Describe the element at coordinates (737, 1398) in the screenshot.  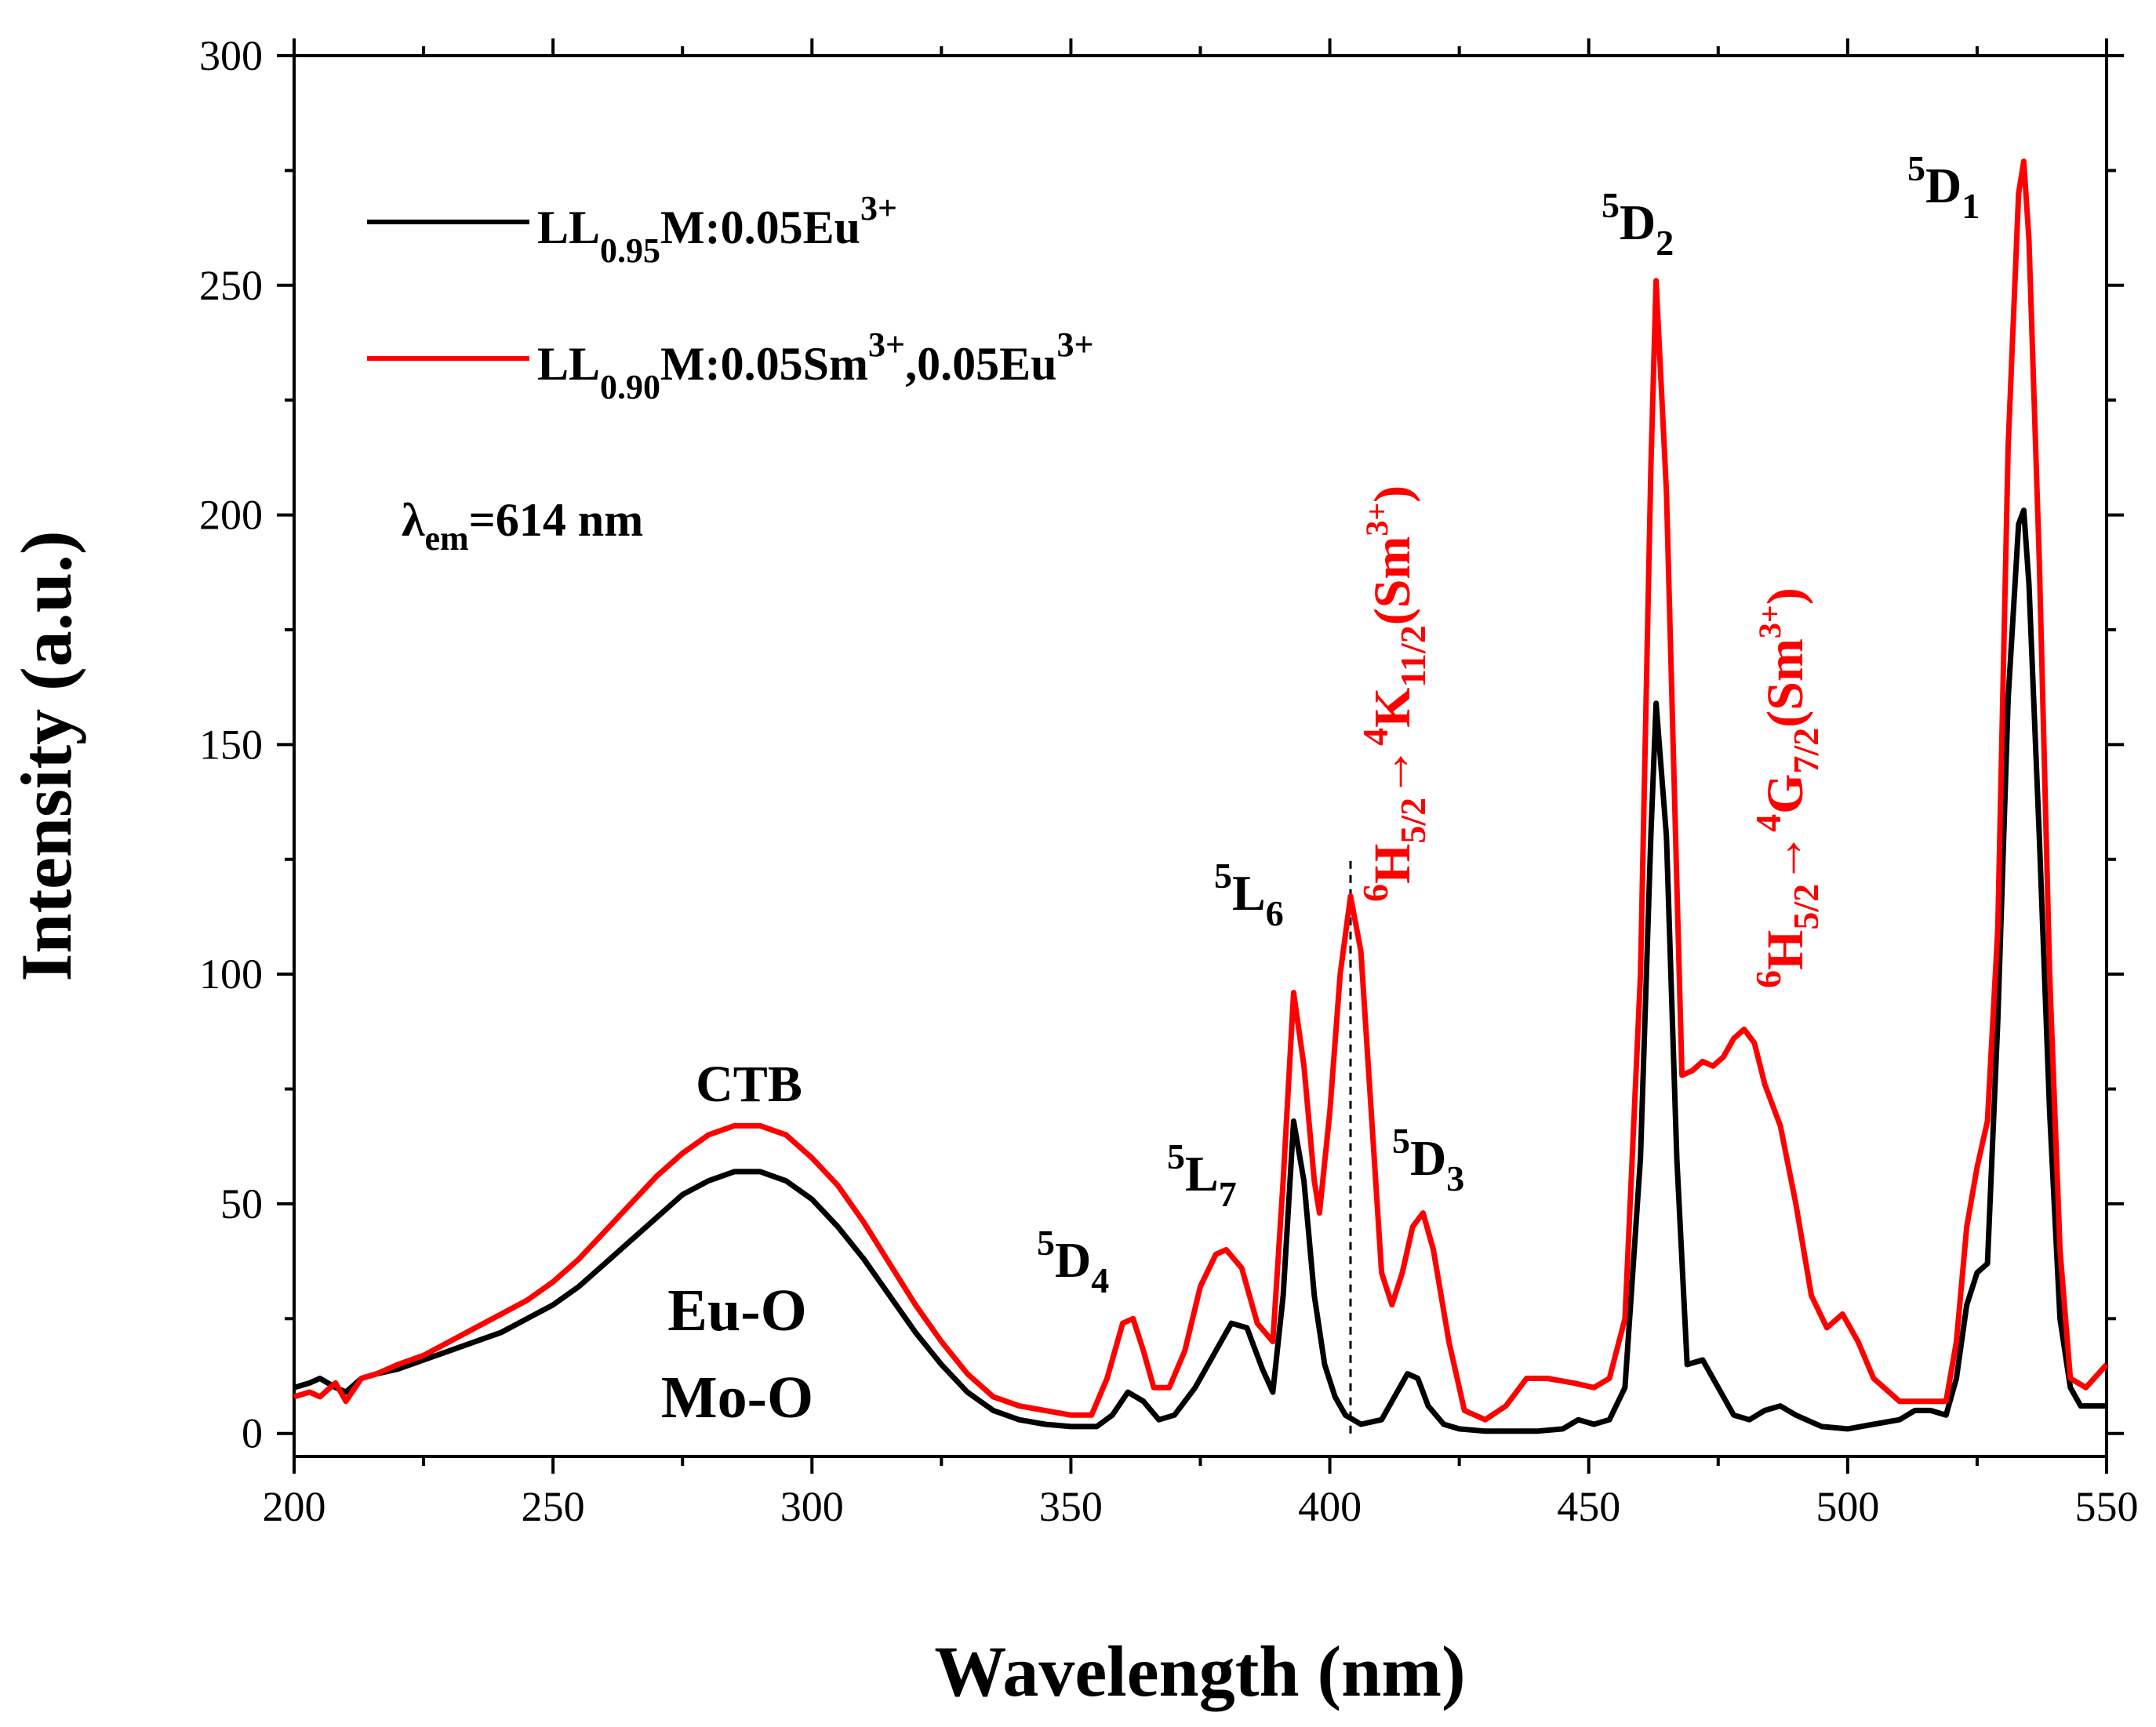
I see `mo-o-label: Mo-O` at that location.